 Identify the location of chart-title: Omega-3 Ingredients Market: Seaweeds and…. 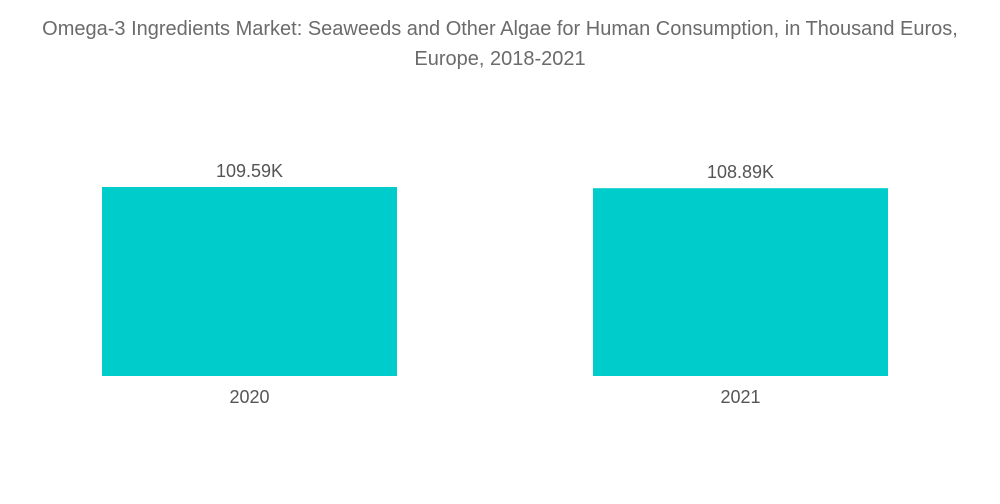
(500, 44).